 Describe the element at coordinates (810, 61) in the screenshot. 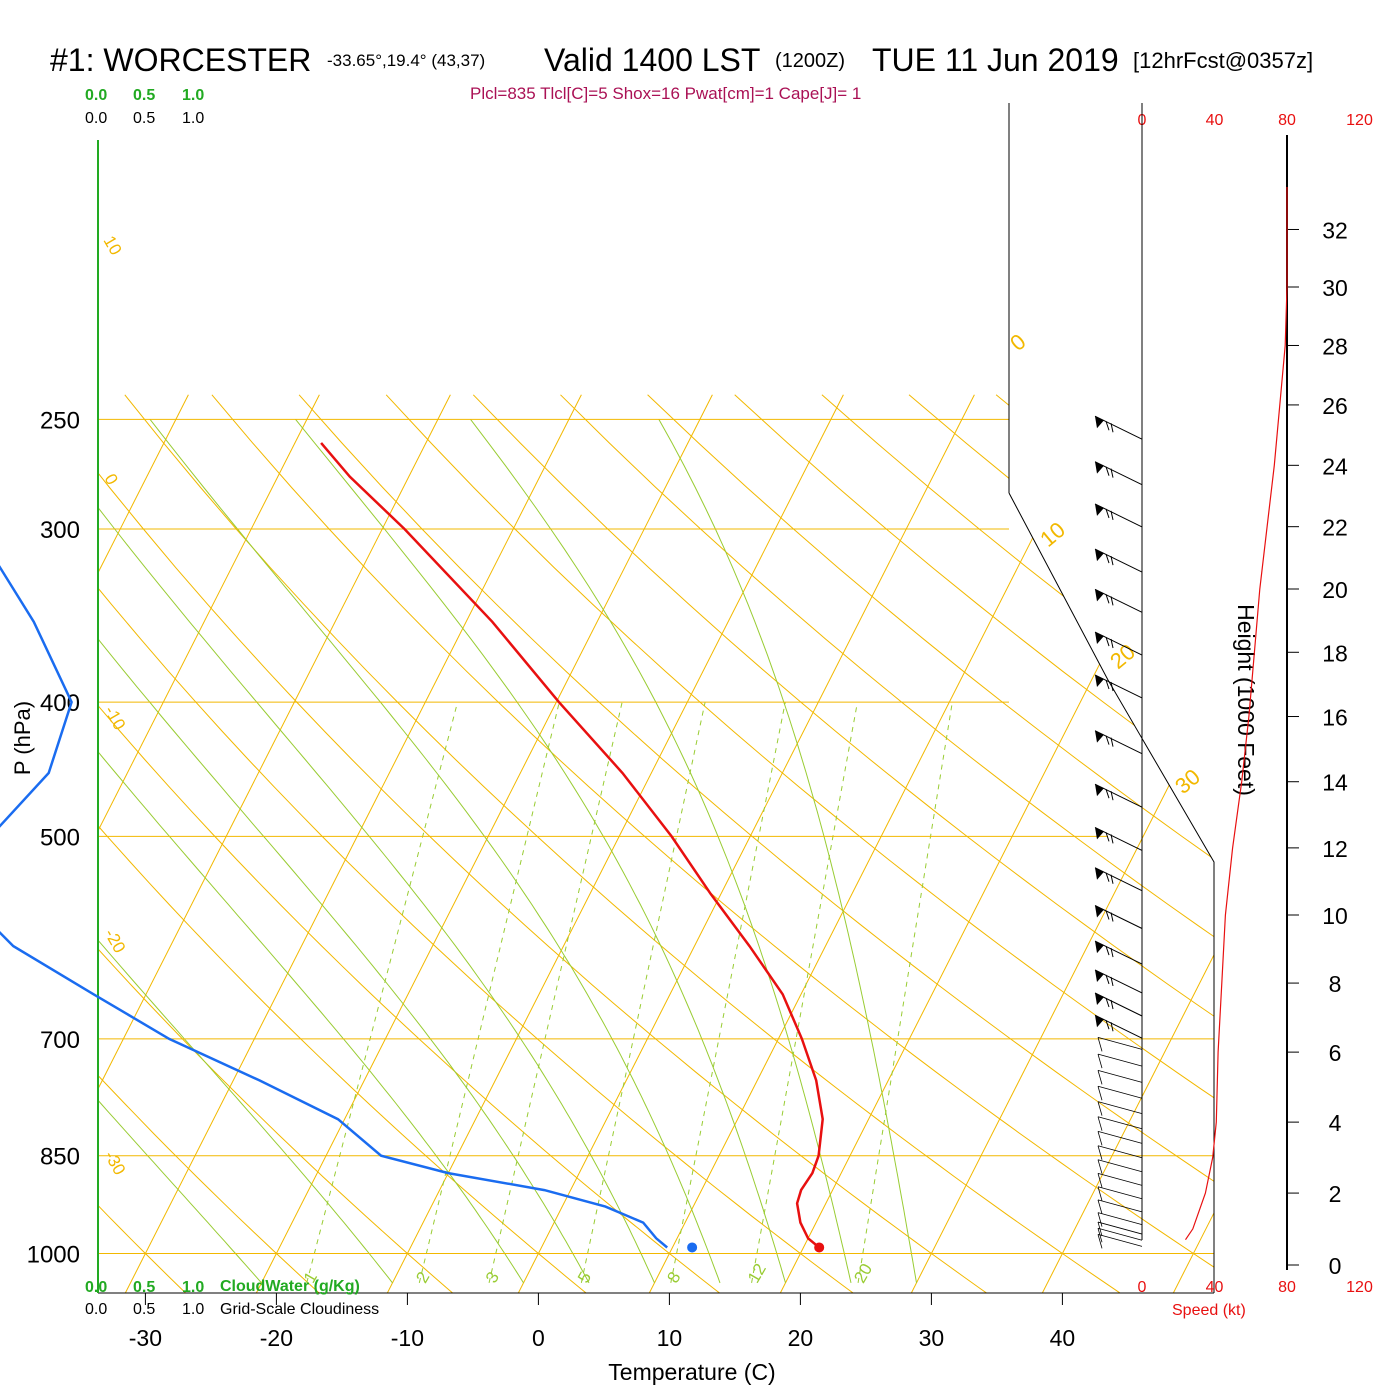

I see `utc-time: (1200Z)` at that location.